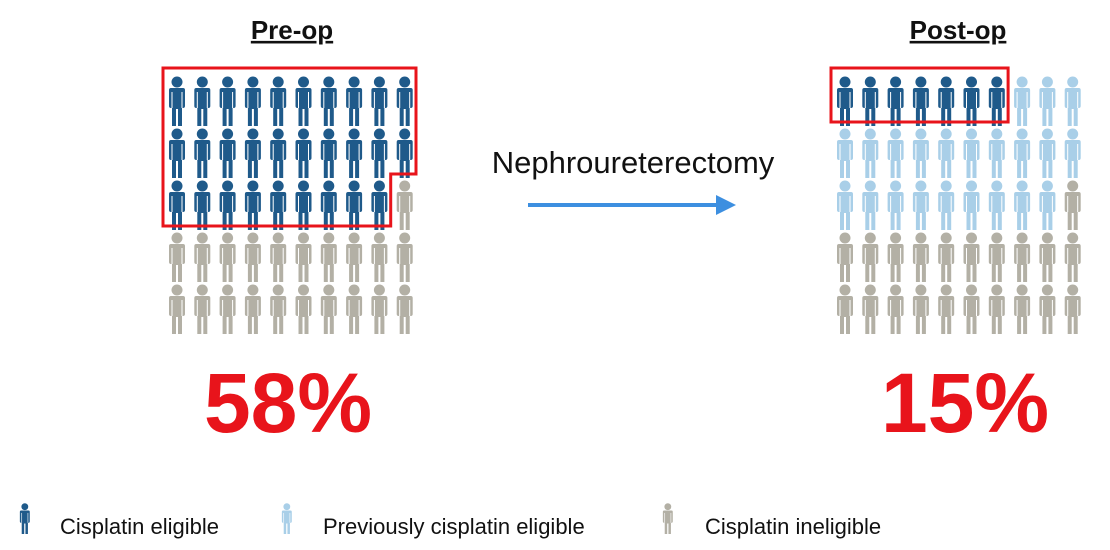 This screenshot has height=550, width=1110. I want to click on icon-group, so click(959, 257).